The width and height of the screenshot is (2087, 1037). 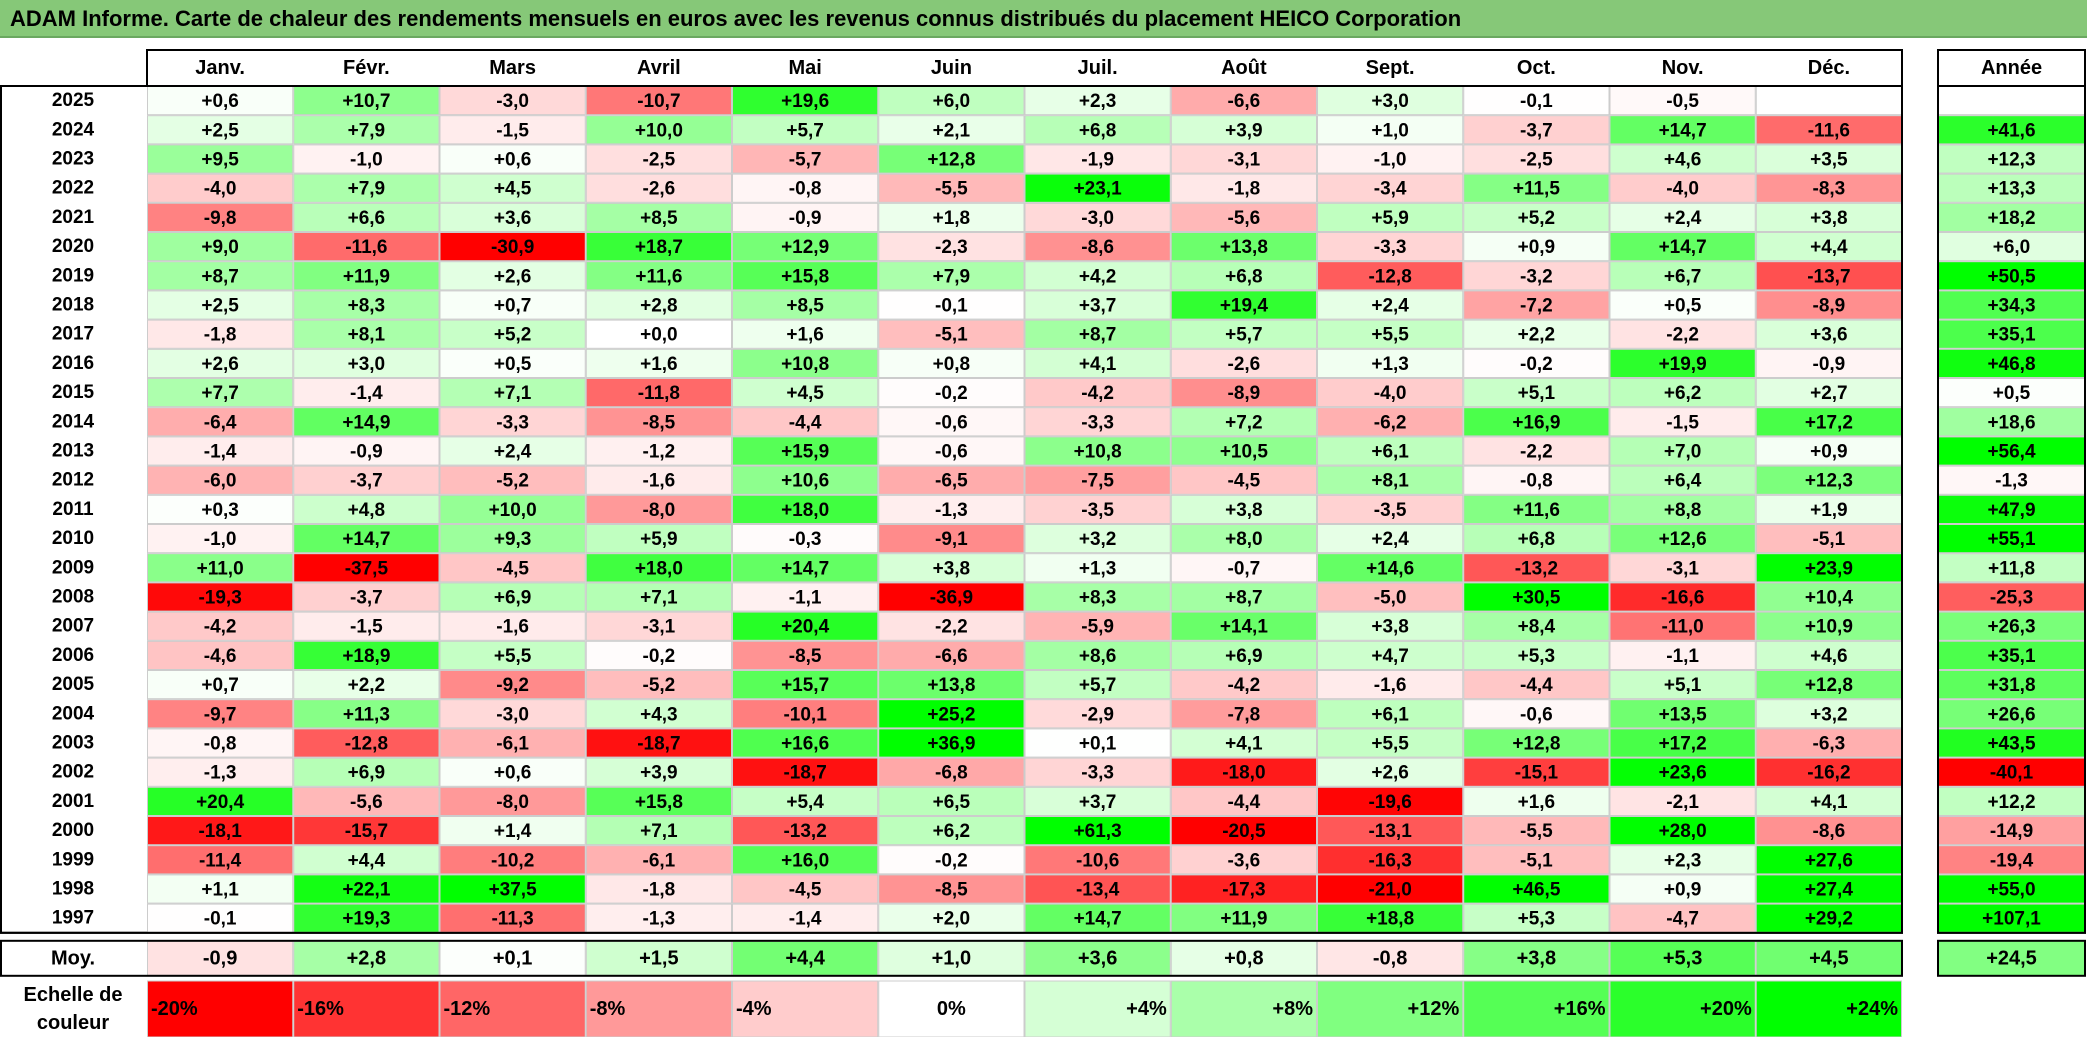 I want to click on cell-value: -1,4, so click(x=805, y=919).